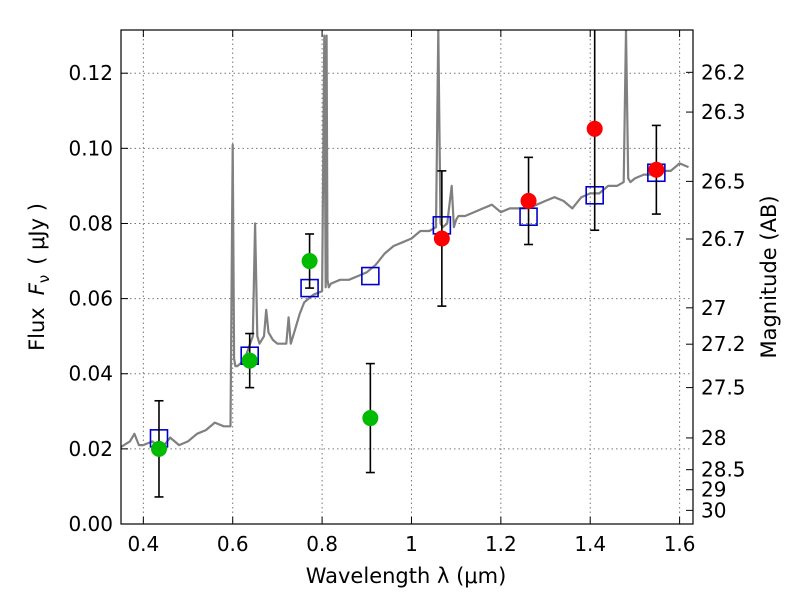 The image size is (800, 605). Describe the element at coordinates (90, 73) in the screenshot. I see `y-tick-label: 0.12` at that location.